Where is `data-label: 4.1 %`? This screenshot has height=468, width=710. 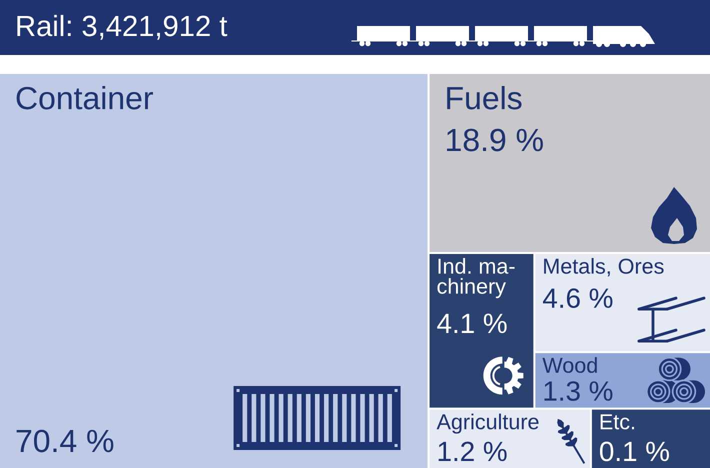 data-label: 4.1 % is located at coordinates (472, 324).